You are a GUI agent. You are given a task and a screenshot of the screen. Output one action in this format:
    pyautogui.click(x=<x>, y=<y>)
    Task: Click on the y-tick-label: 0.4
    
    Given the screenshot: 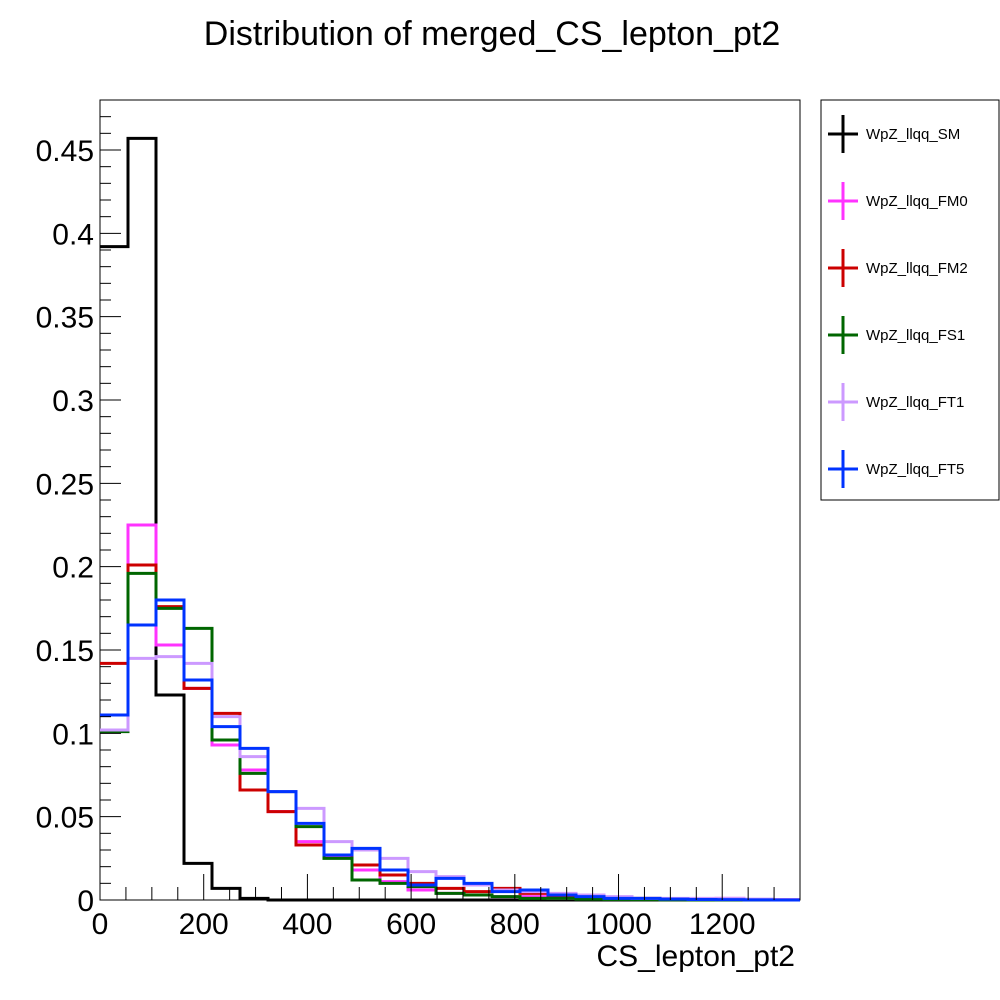 What is the action you would take?
    pyautogui.click(x=73, y=234)
    